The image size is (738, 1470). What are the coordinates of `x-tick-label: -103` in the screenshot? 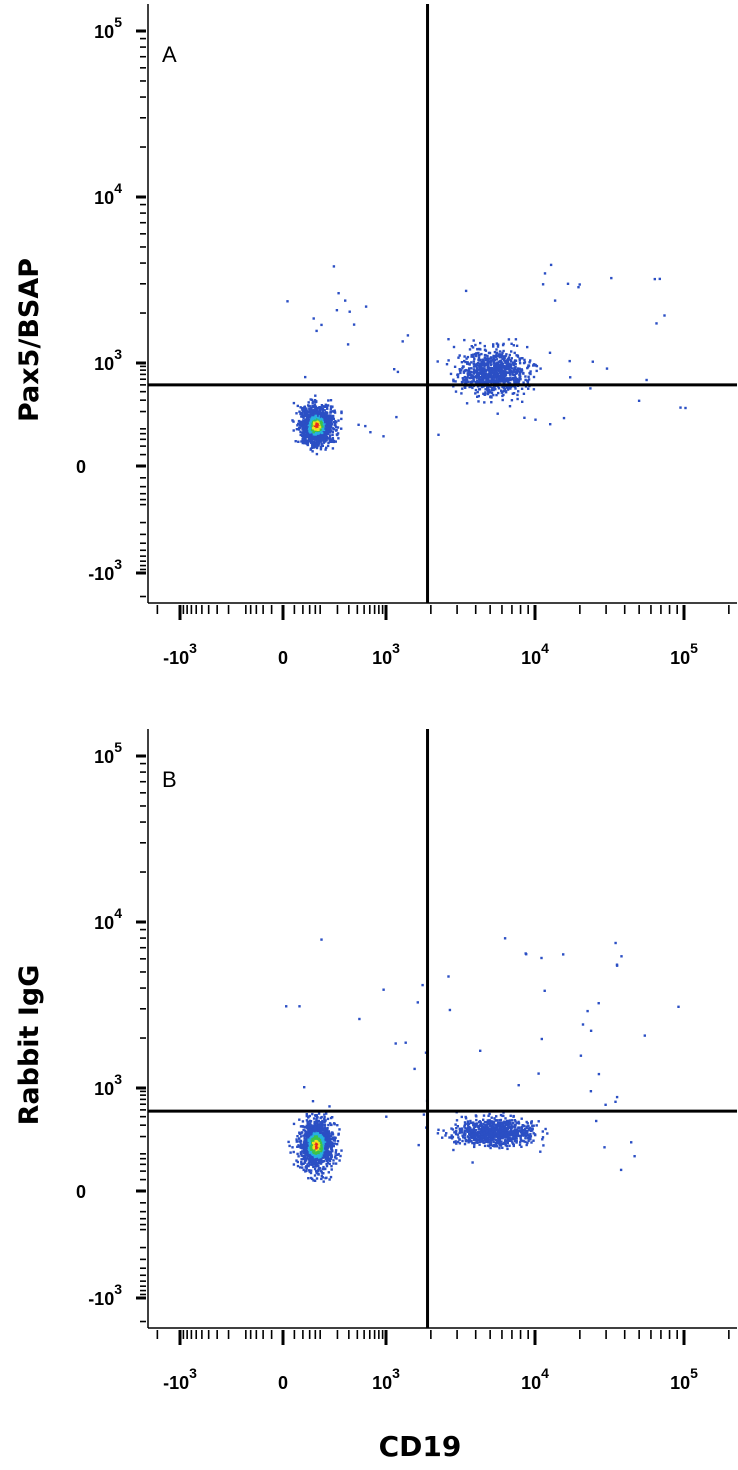 It's located at (180, 1379).